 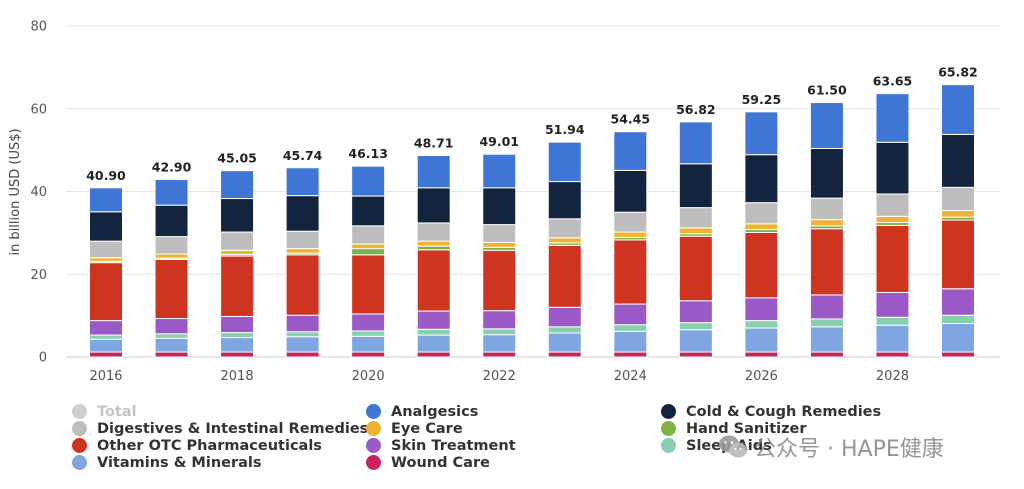 I want to click on y-tick-label: 20, so click(x=38, y=275).